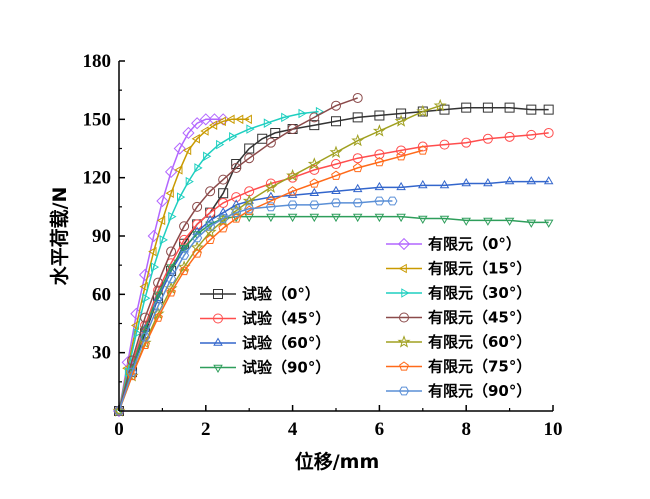  I want to click on x-tick-label: 8, so click(466, 429).